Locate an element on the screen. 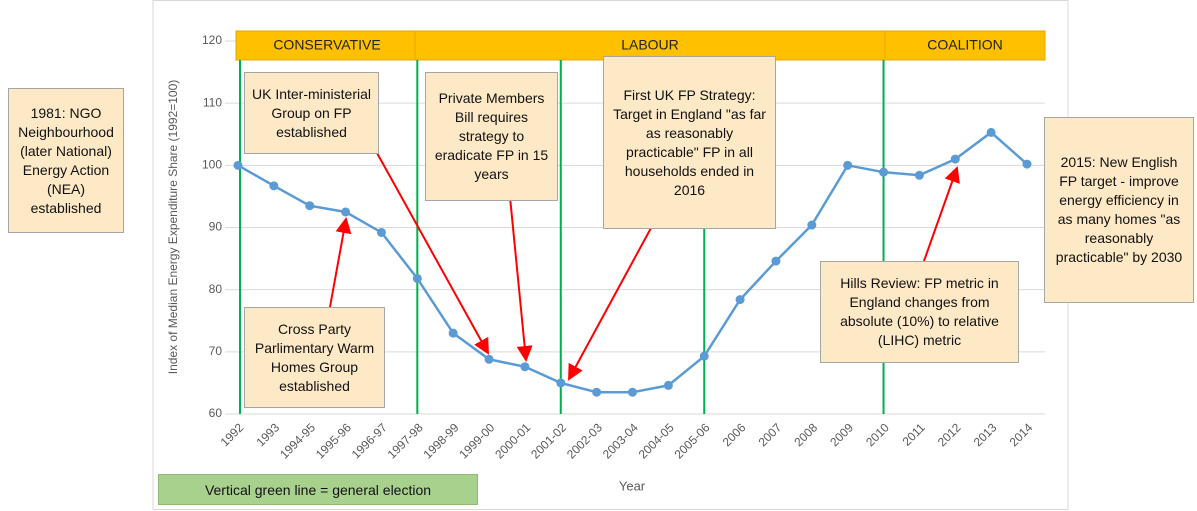 The image size is (1197, 511). x-tick-label: 1992 is located at coordinates (232, 434).